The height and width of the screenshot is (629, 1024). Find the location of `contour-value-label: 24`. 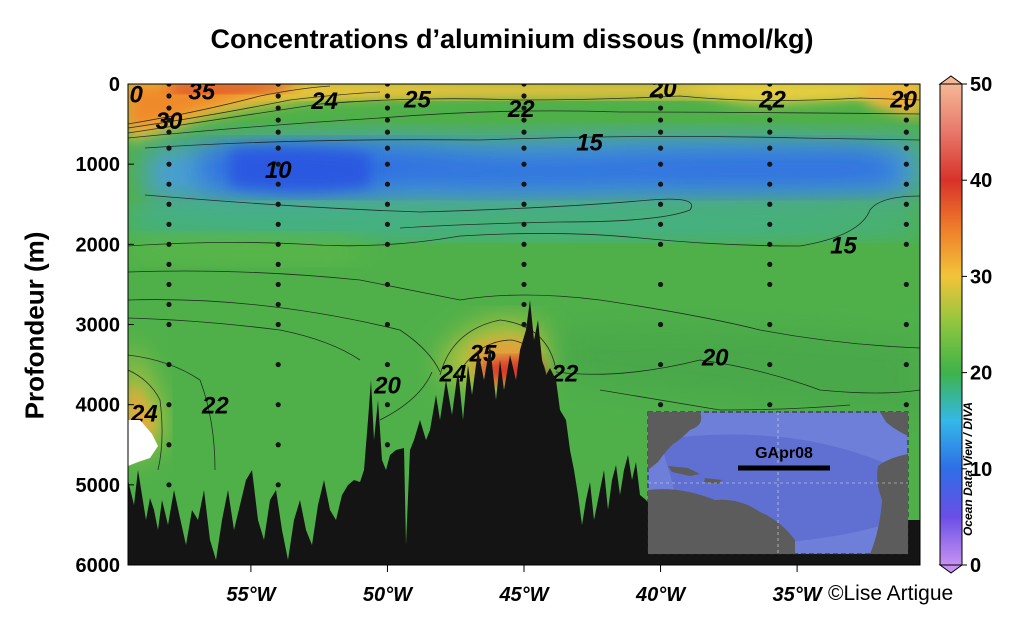

contour-value-label: 24 is located at coordinates (453, 374).